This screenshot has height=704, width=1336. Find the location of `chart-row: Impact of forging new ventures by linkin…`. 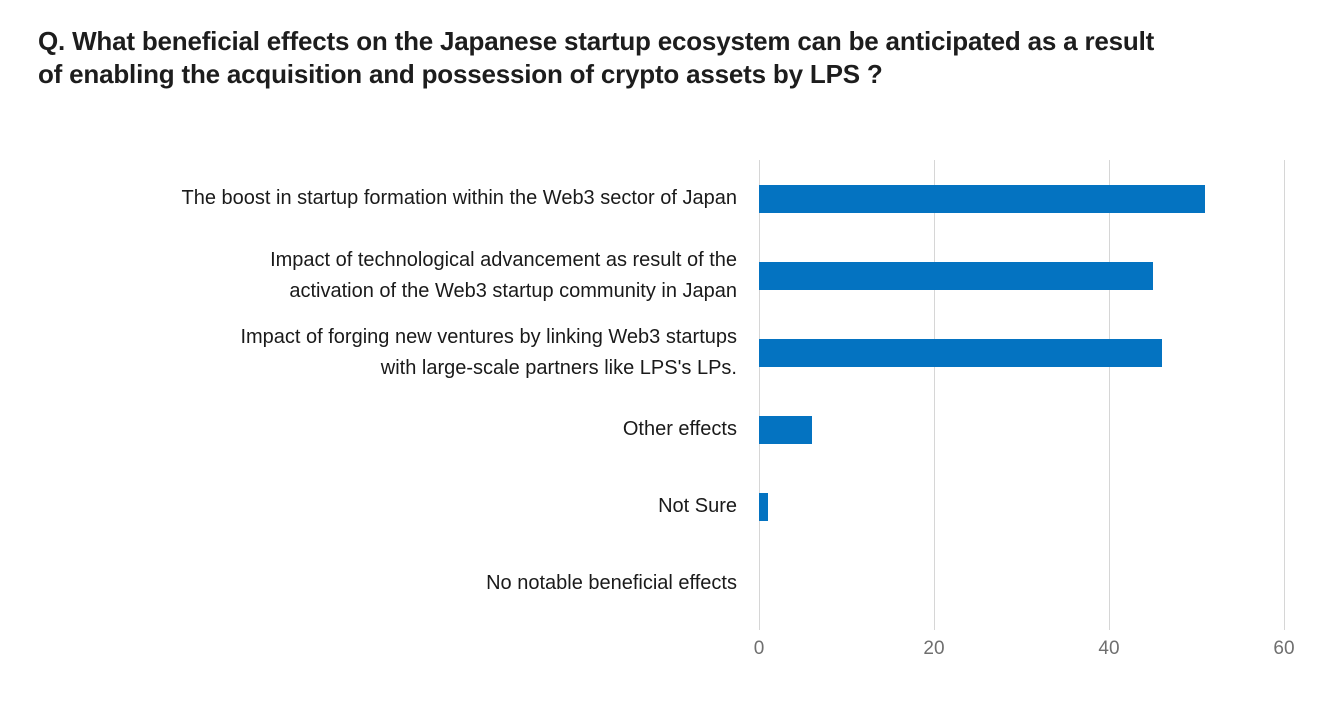

chart-row: Impact of forging new ventures by linkin… is located at coordinates (668, 352).